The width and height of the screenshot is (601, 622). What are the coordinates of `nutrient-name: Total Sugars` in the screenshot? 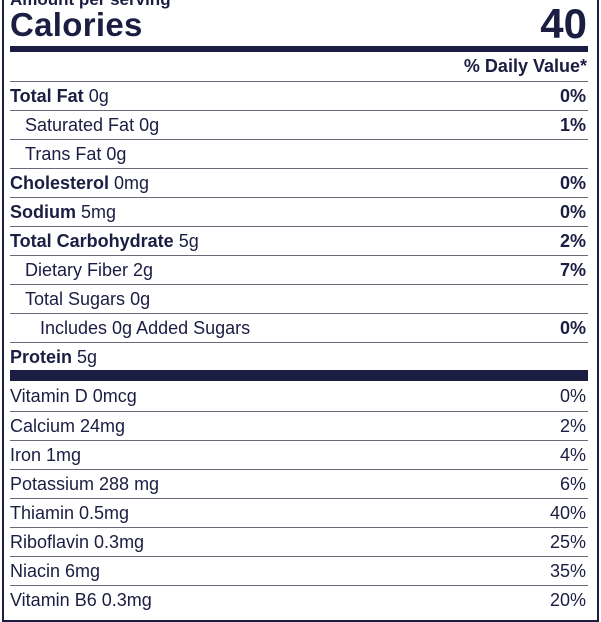 It's located at (75, 299).